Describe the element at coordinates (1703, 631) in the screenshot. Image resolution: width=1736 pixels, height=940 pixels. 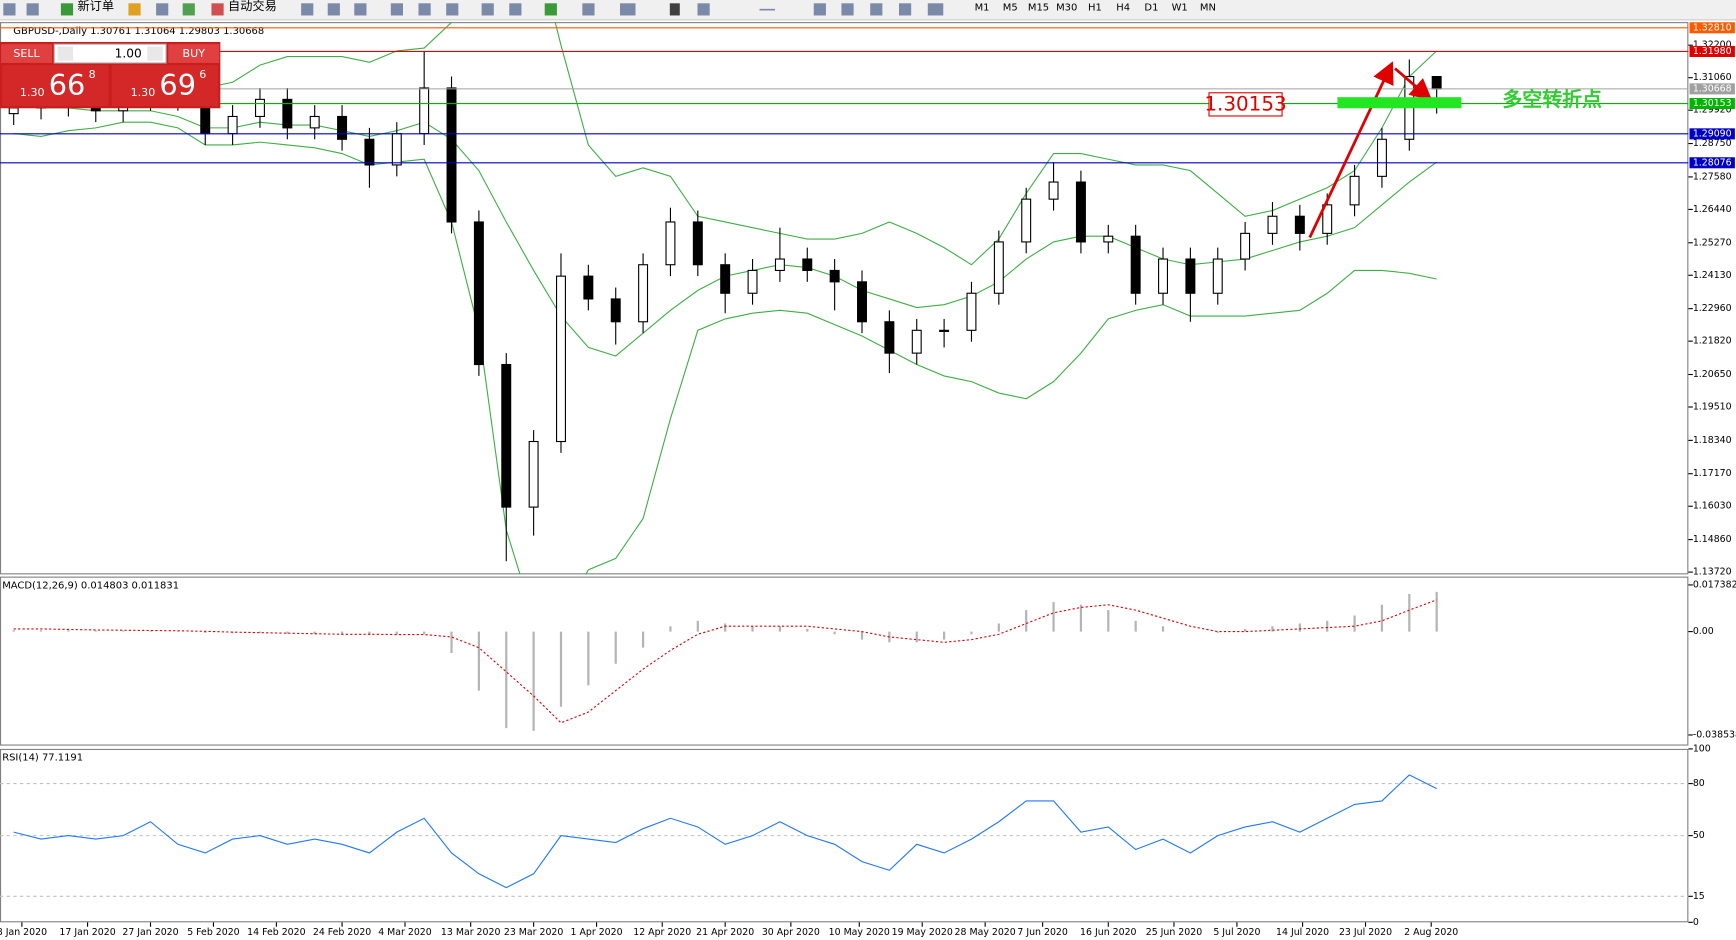
I see `y-tick-label: 0.00` at that location.